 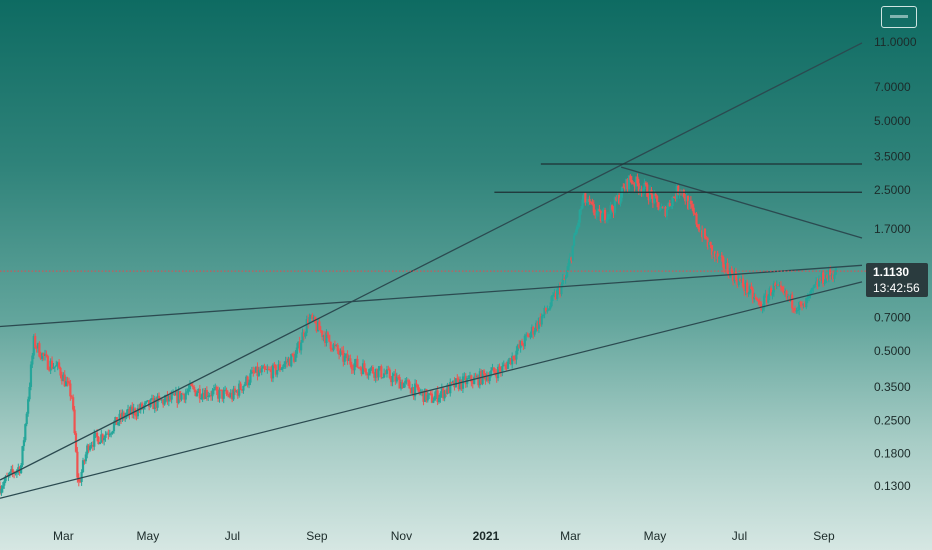 I want to click on x-tick-label: Jul, so click(x=739, y=536).